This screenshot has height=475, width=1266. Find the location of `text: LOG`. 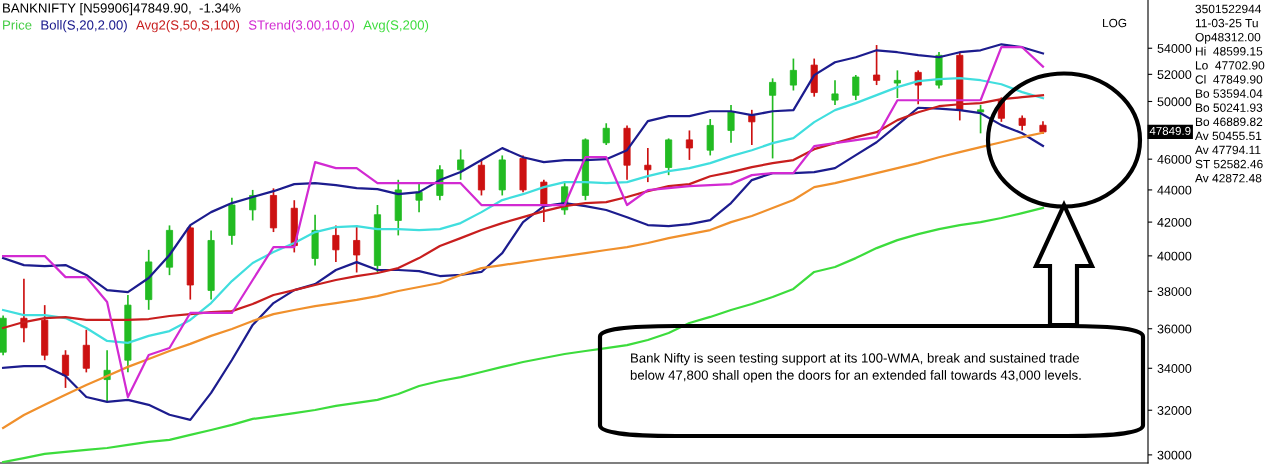

text: LOG is located at coordinates (1115, 23).